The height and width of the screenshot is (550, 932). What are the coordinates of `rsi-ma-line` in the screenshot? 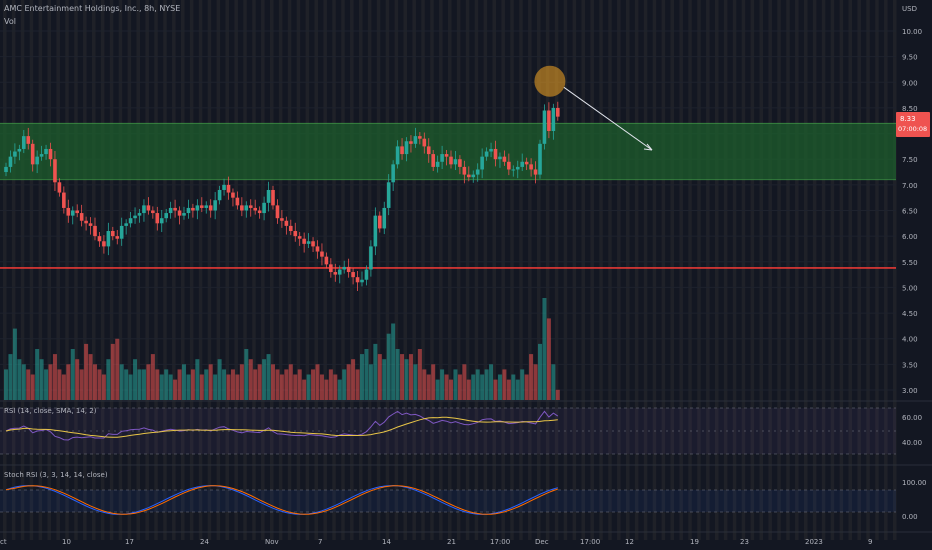 It's located at (281, 427).